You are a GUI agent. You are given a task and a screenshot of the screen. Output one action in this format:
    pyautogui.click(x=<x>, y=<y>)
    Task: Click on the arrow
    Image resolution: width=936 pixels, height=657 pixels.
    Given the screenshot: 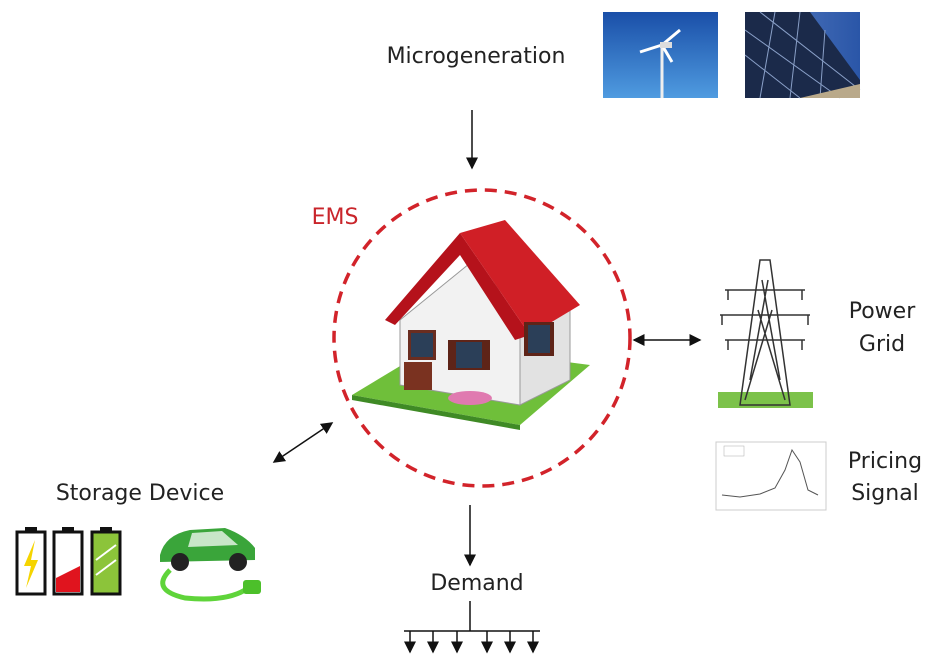 What is the action you would take?
    pyautogui.click(x=303, y=442)
    